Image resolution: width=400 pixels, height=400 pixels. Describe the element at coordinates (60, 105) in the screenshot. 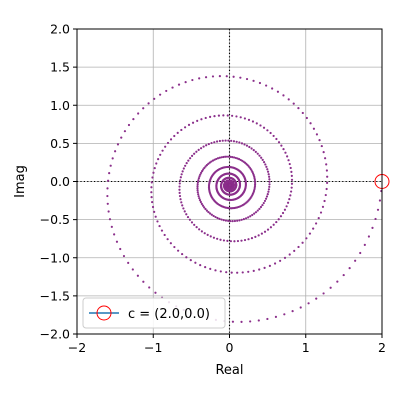

I see `y-tick-label: 1.0` at that location.